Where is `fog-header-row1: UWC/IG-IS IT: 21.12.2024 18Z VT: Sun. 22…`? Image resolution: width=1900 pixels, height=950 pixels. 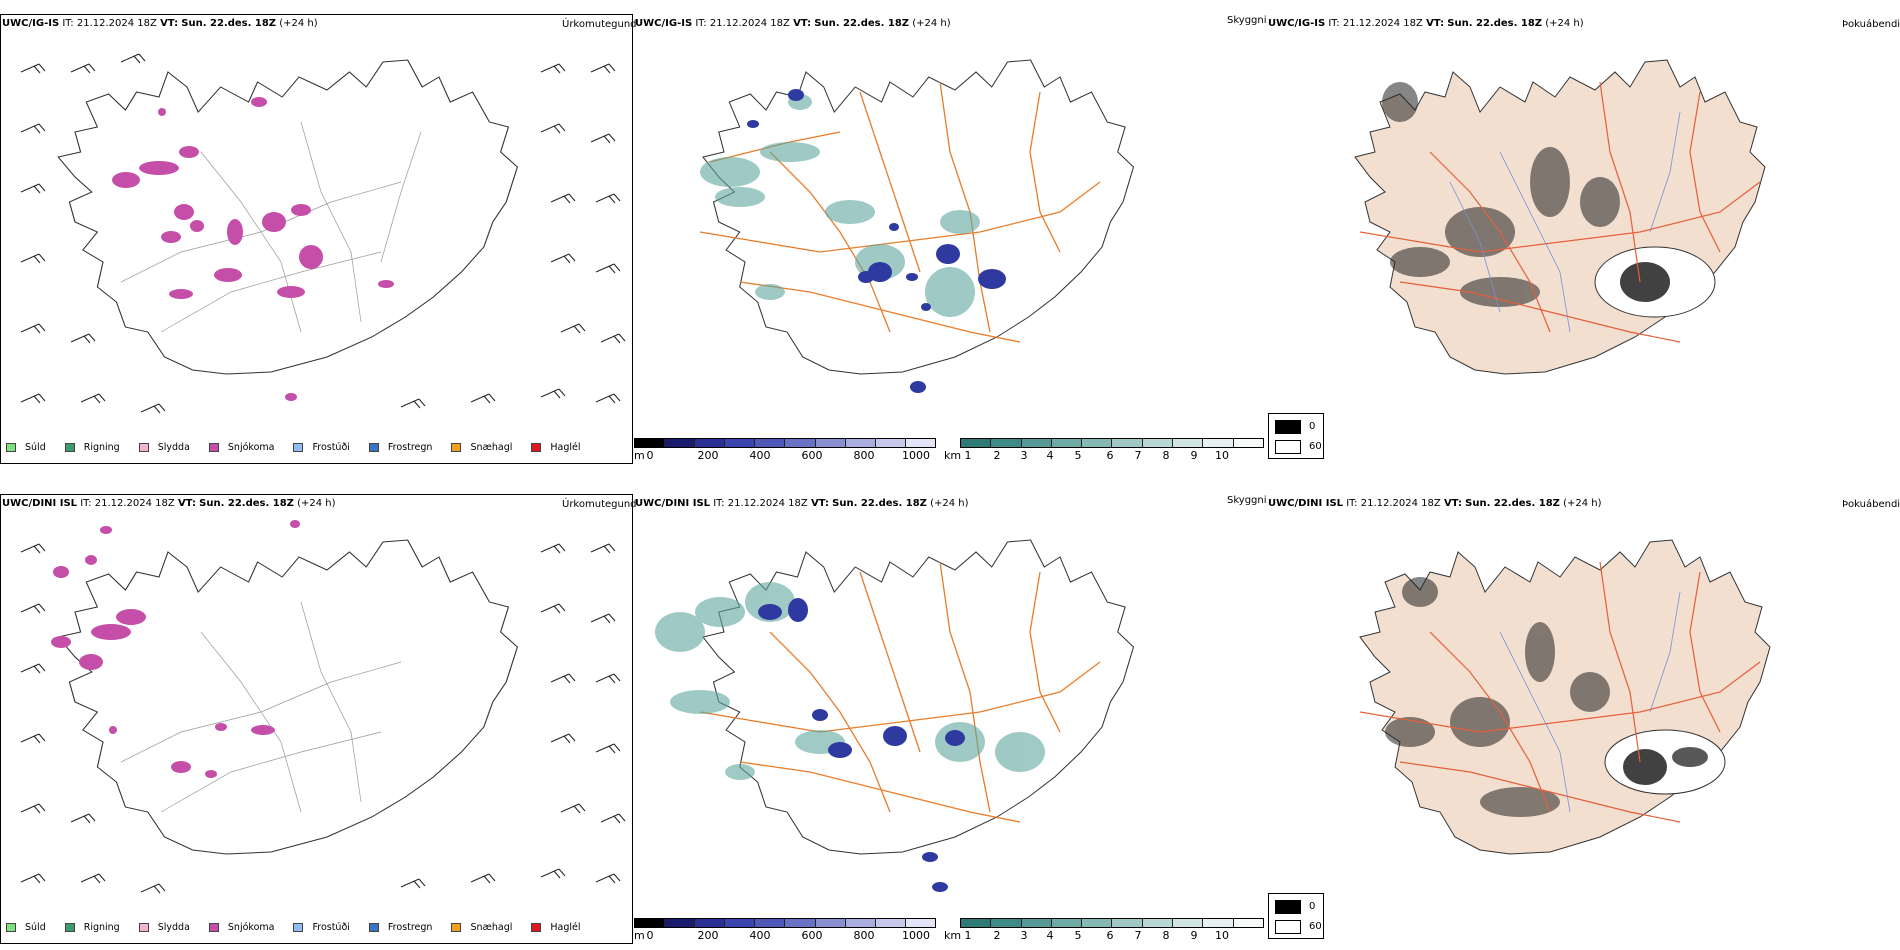 fog-header-row1: UWC/IG-IS IT: 21.12.2024 18Z VT: Sun. 22… is located at coordinates (1426, 23).